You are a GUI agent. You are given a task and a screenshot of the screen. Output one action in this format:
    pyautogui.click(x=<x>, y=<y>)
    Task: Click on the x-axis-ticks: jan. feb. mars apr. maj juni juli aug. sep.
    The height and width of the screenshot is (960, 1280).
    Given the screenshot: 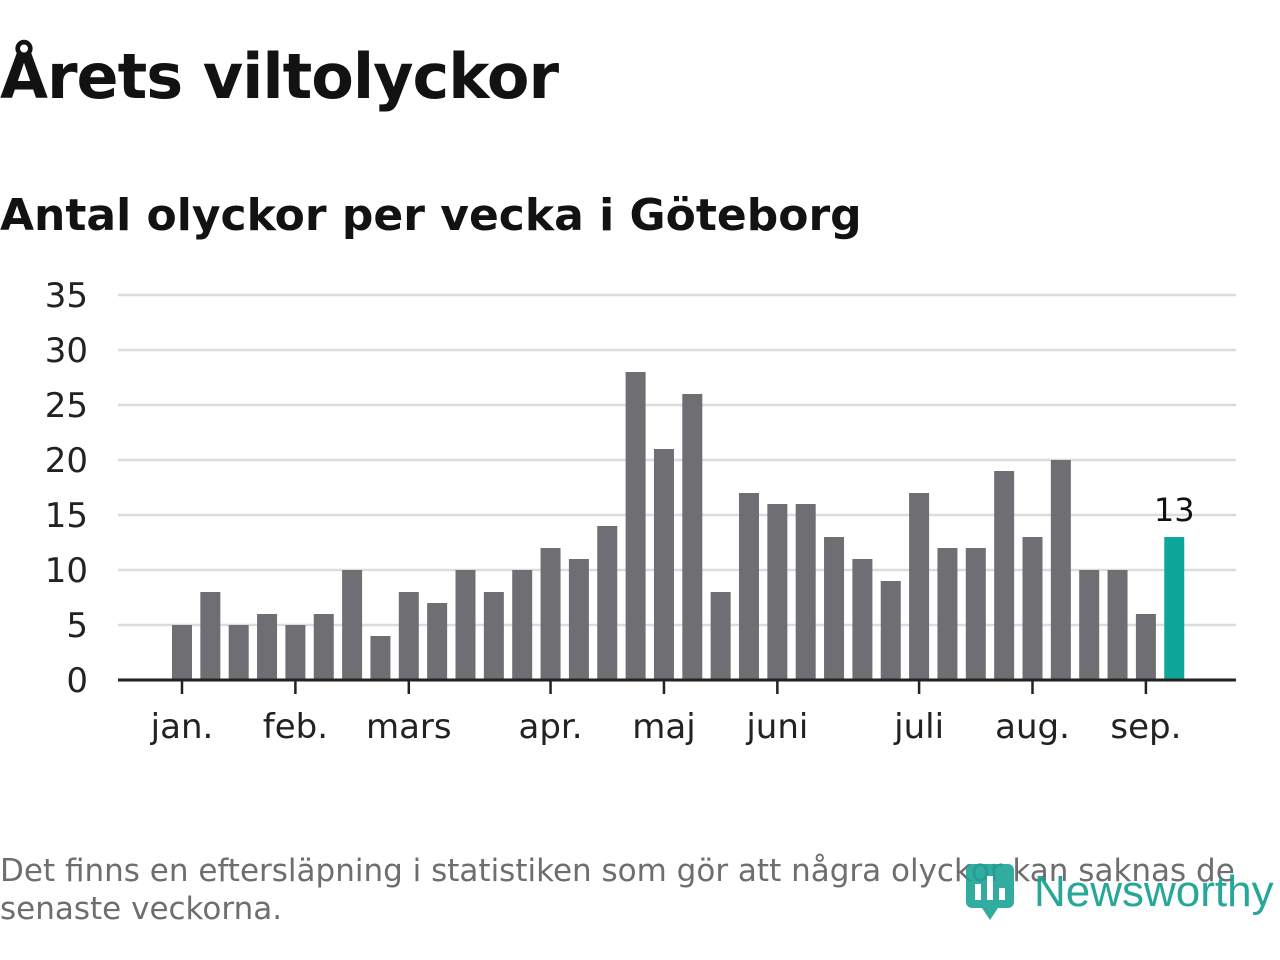 What is the action you would take?
    pyautogui.click(x=665, y=713)
    